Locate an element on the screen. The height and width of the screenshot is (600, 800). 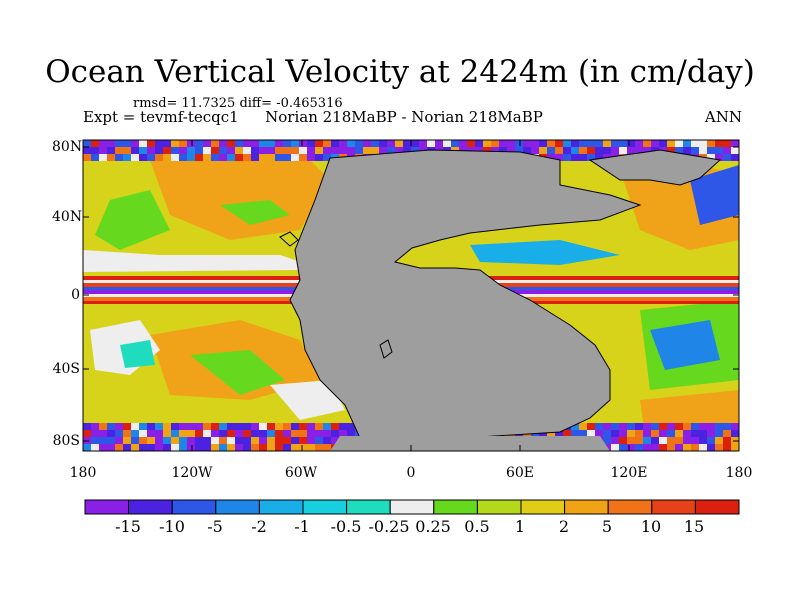
lon-label-180e: 180 is located at coordinates (739, 473).